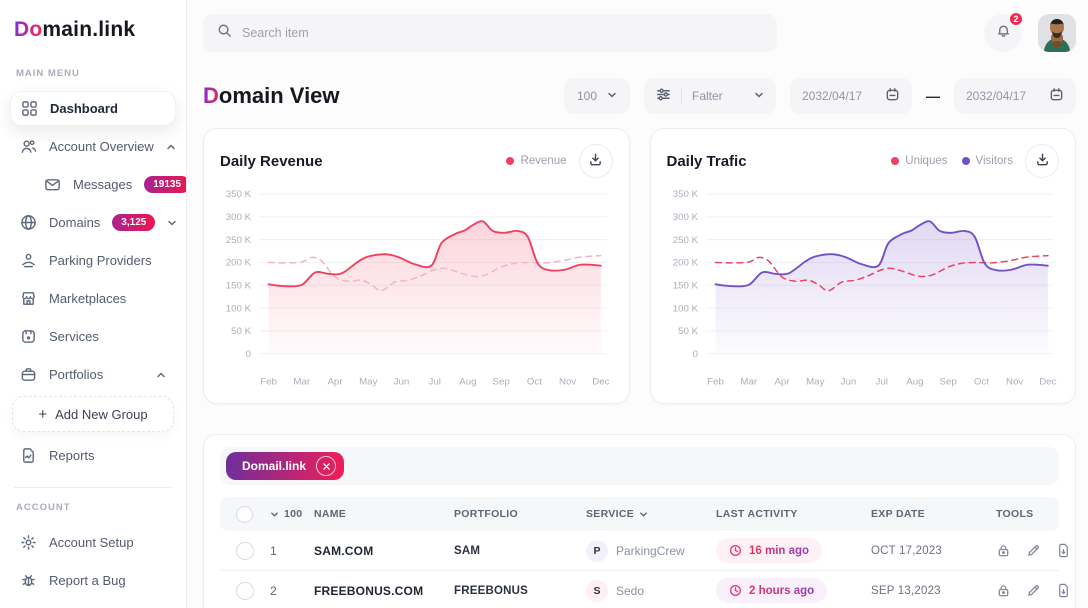  Describe the element at coordinates (630, 590) in the screenshot. I see `service-name: Sedo` at that location.